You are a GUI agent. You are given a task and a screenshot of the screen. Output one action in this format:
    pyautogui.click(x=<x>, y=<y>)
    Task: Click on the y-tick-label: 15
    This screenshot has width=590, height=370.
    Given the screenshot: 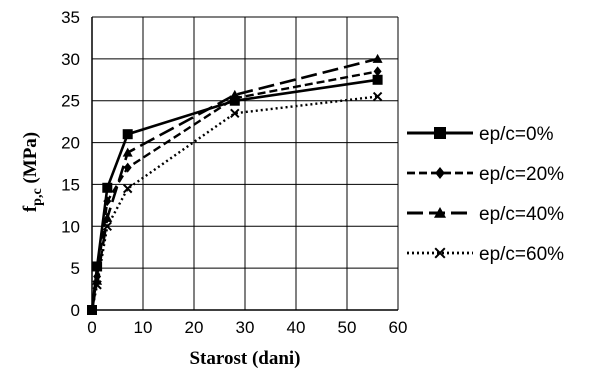 What is the action you would take?
    pyautogui.click(x=70, y=184)
    